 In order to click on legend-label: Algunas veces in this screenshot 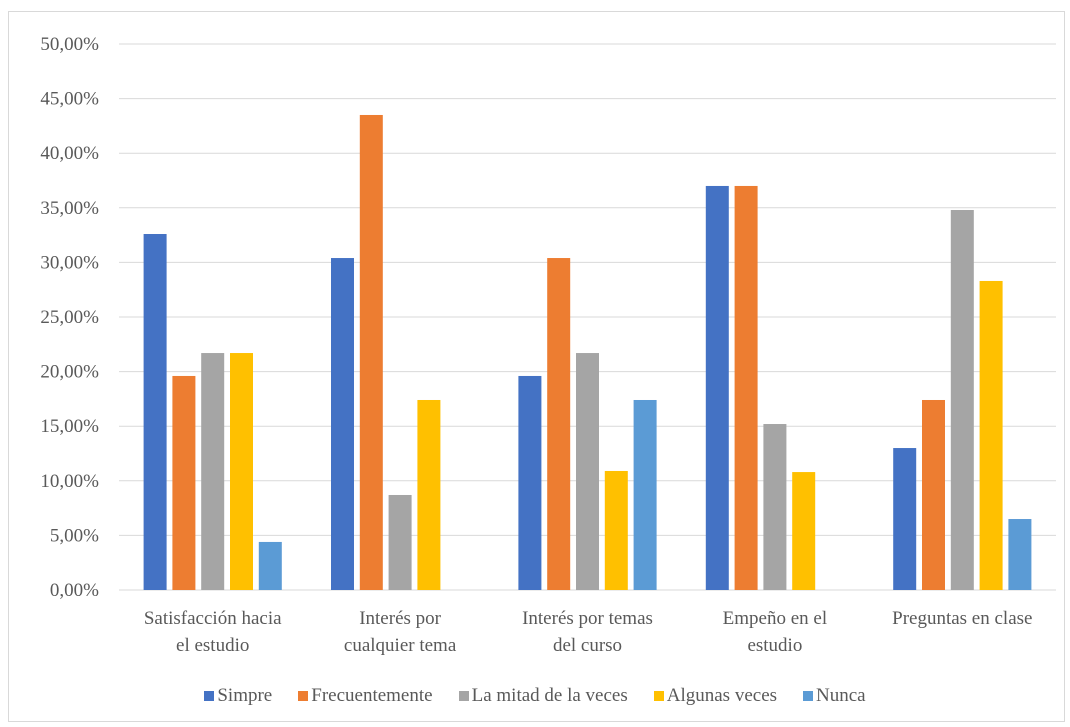, I will do `click(722, 695)`.